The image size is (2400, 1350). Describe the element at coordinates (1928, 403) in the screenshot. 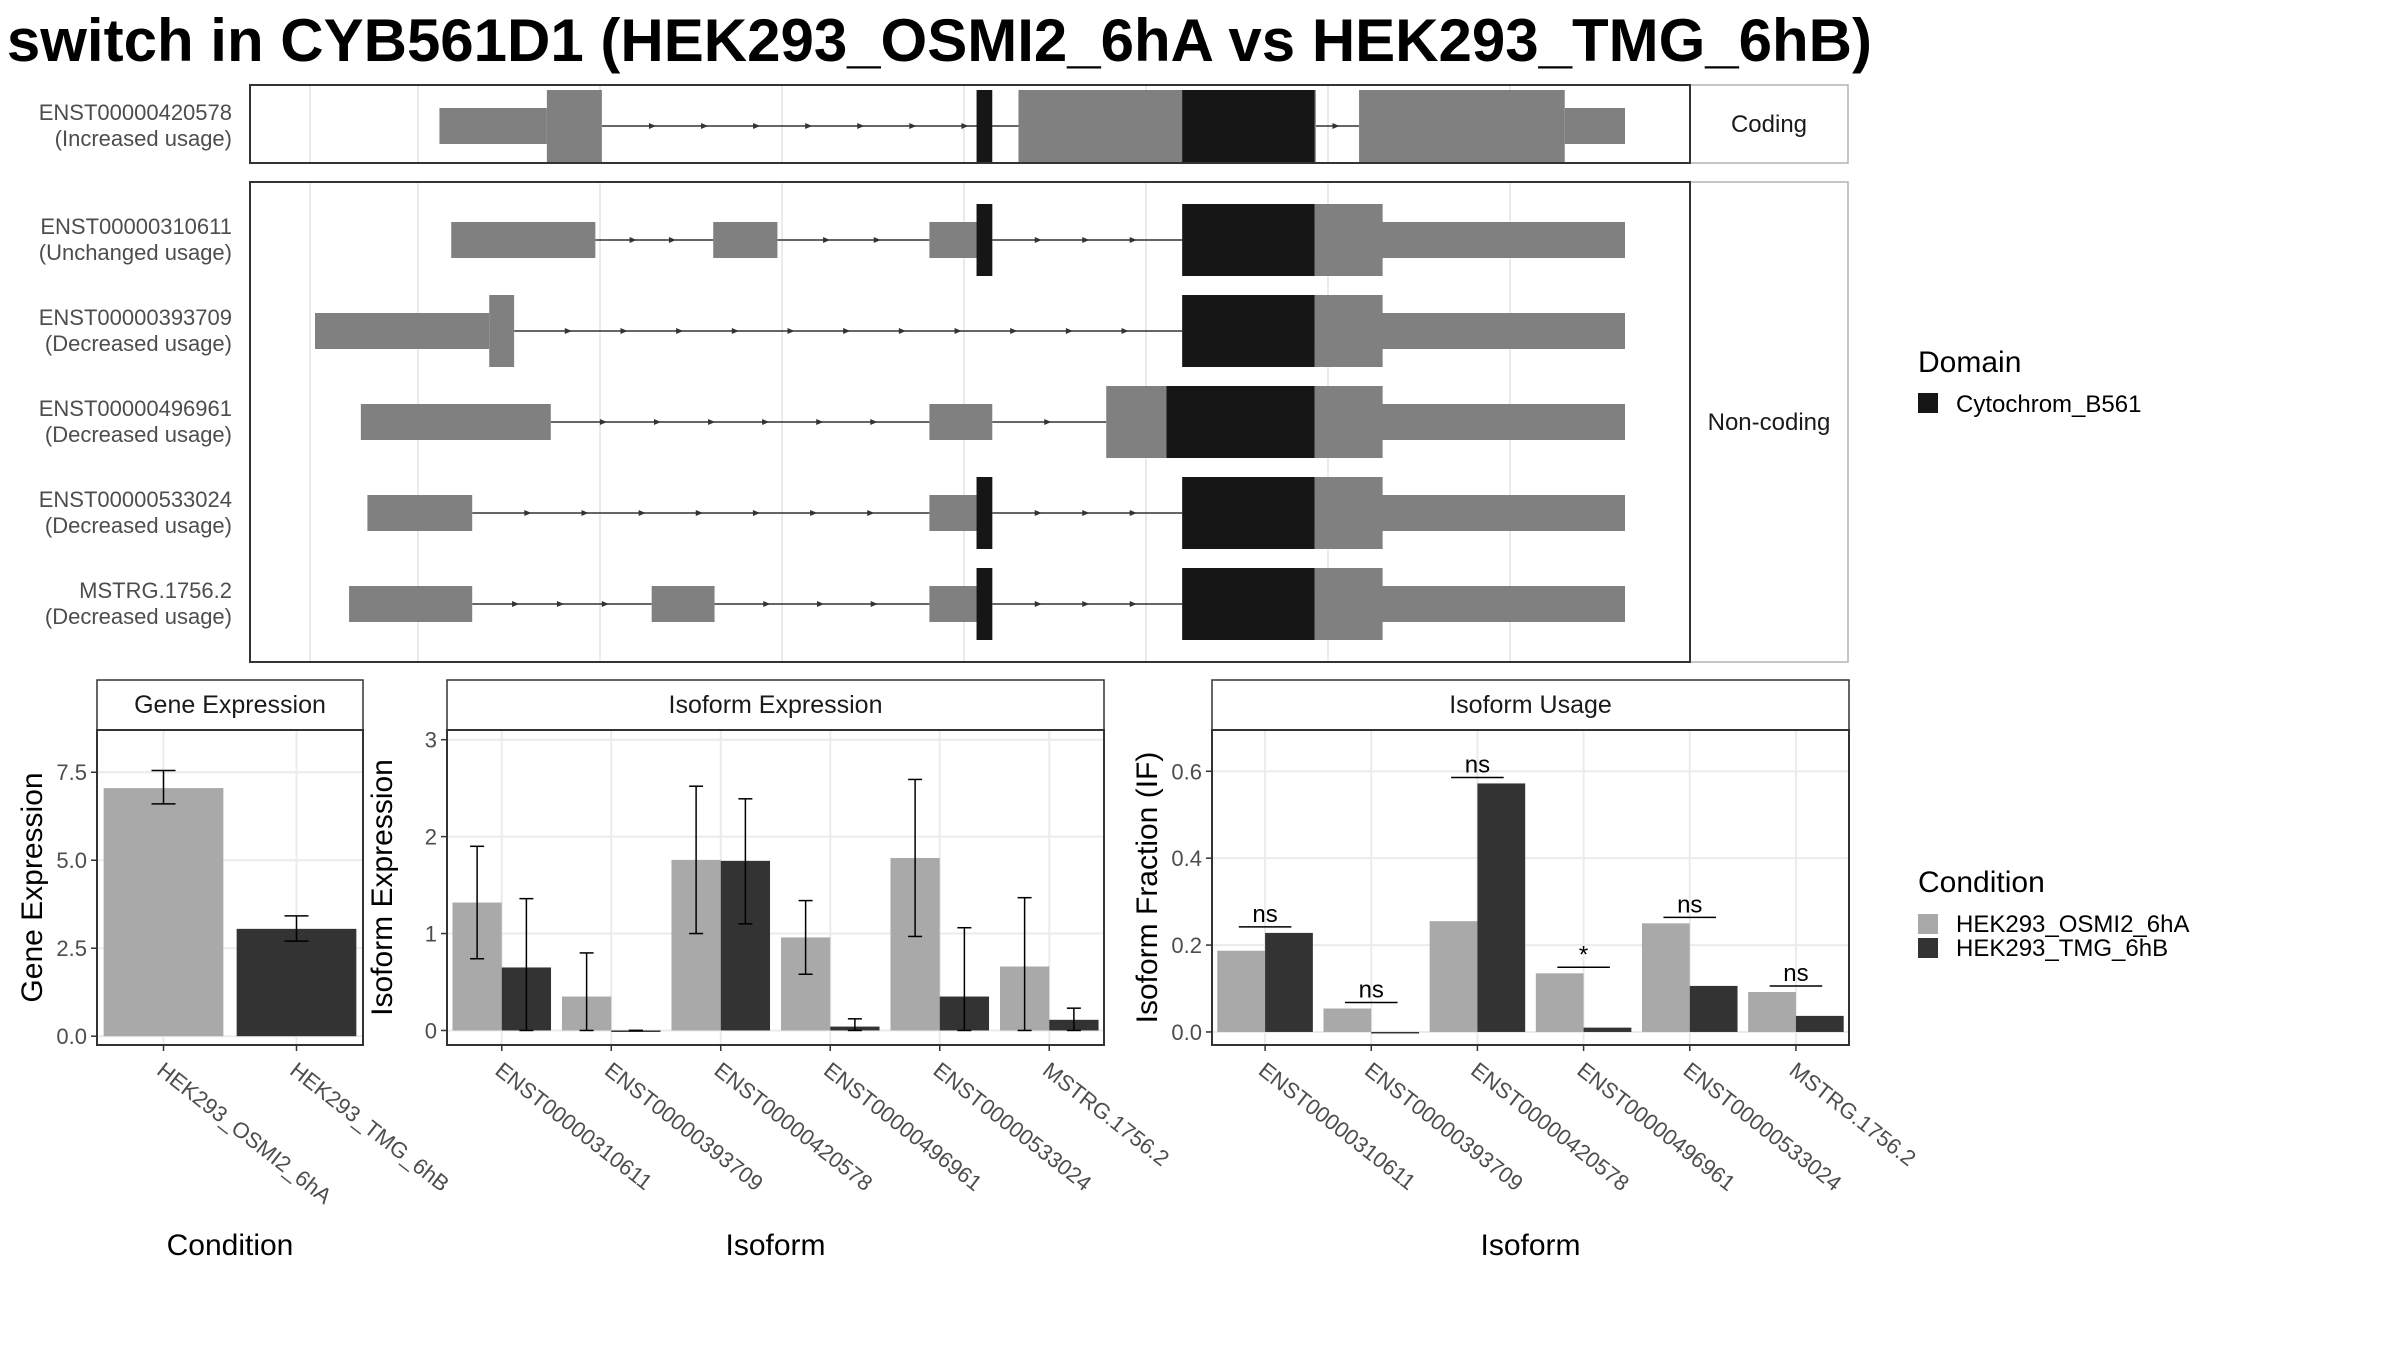

I see `legend-domain-swatch` at that location.